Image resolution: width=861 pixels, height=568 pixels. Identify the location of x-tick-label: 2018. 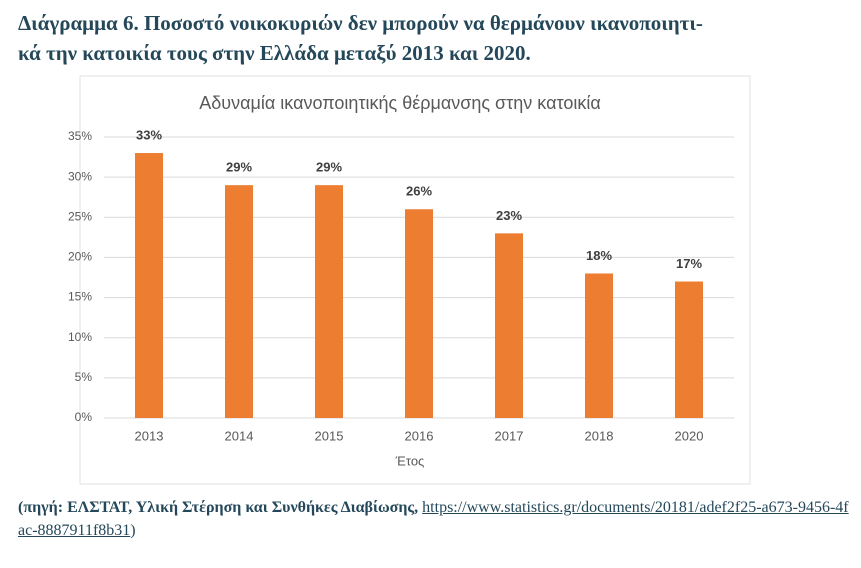
(599, 435).